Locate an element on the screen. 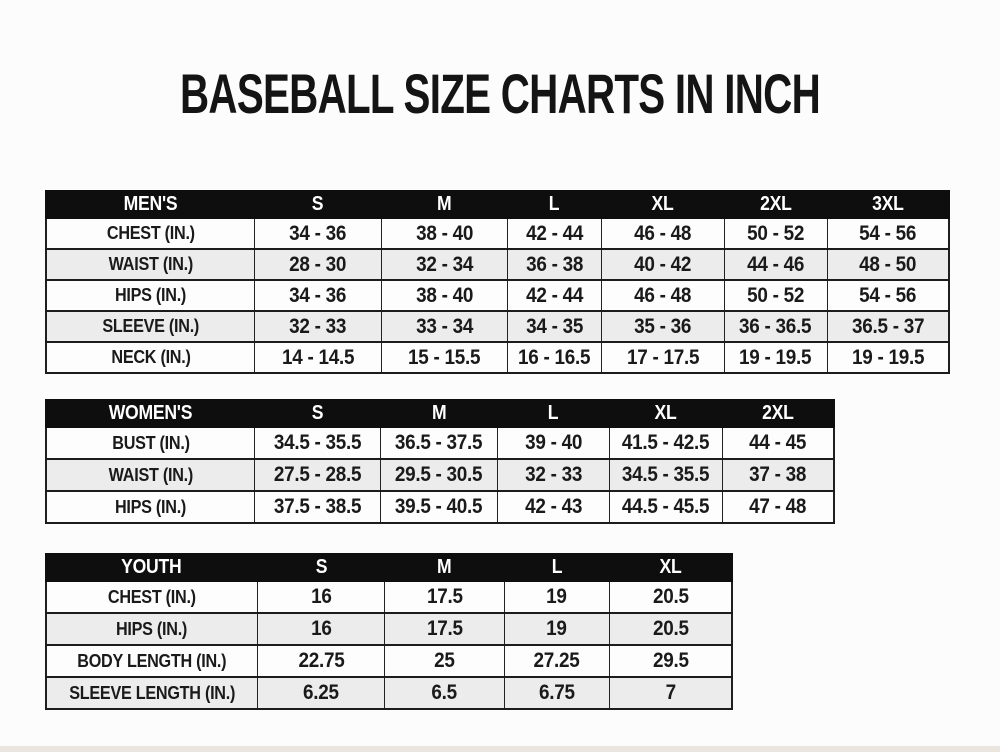 This screenshot has width=1000, height=752. mens-column-header-cell: 3XL is located at coordinates (888, 204).